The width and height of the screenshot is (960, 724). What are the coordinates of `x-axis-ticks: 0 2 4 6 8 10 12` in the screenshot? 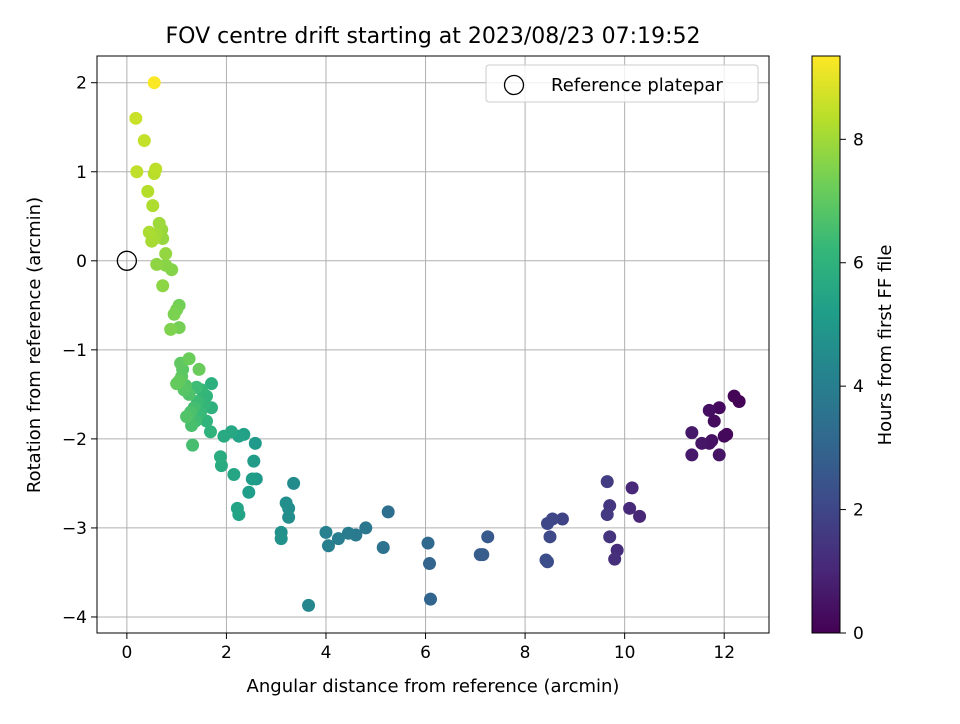 It's located at (428, 648).